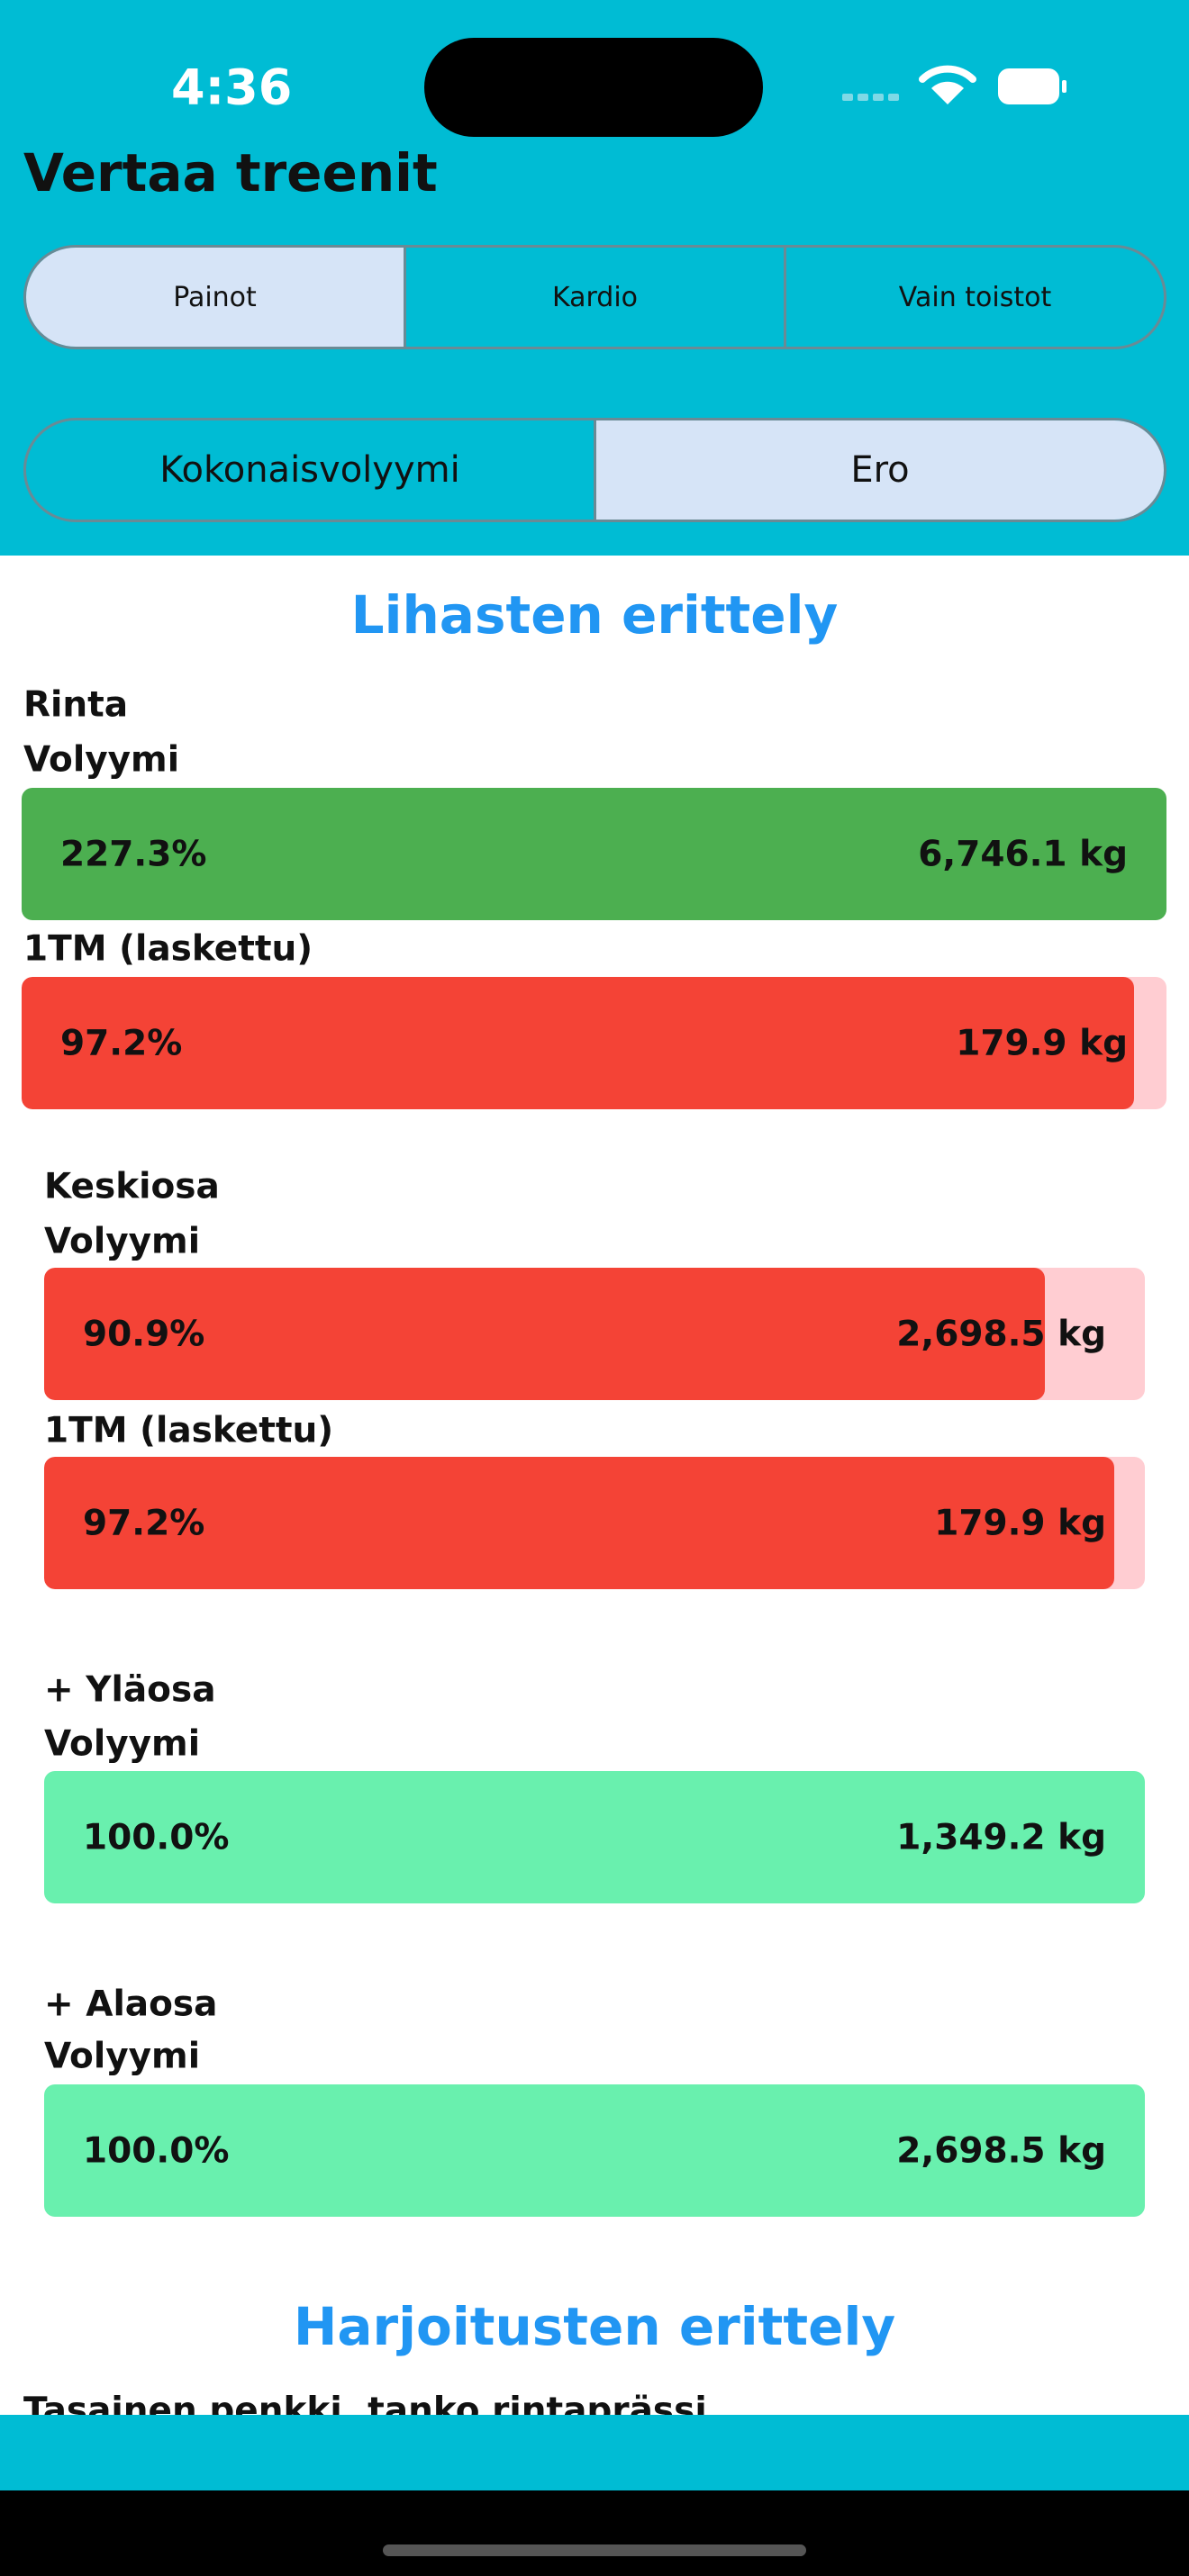 This screenshot has height=2576, width=1189. What do you see at coordinates (76, 705) in the screenshot?
I see `group-name: Rinta` at bounding box center [76, 705].